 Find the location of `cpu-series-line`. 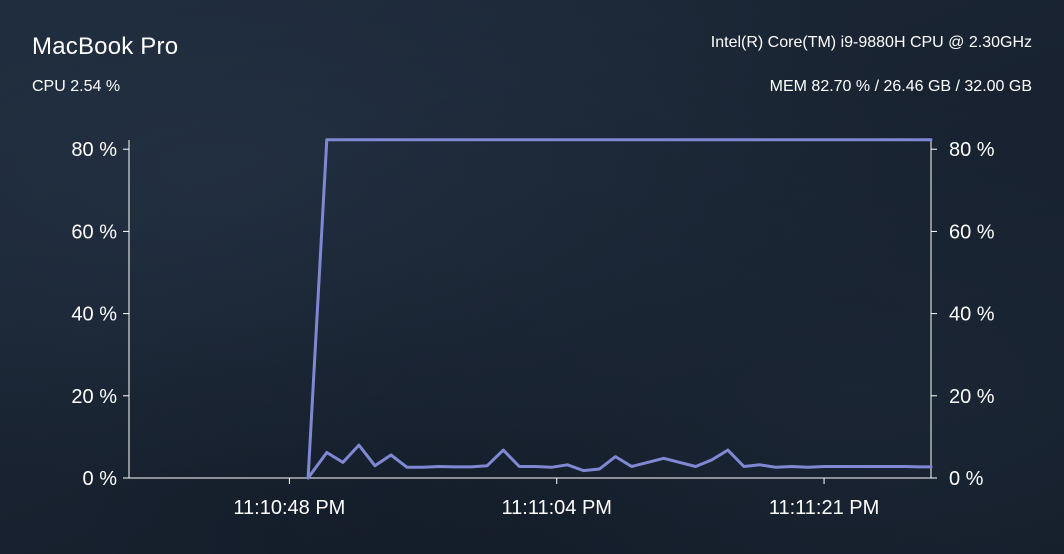

cpu-series-line is located at coordinates (619, 461).